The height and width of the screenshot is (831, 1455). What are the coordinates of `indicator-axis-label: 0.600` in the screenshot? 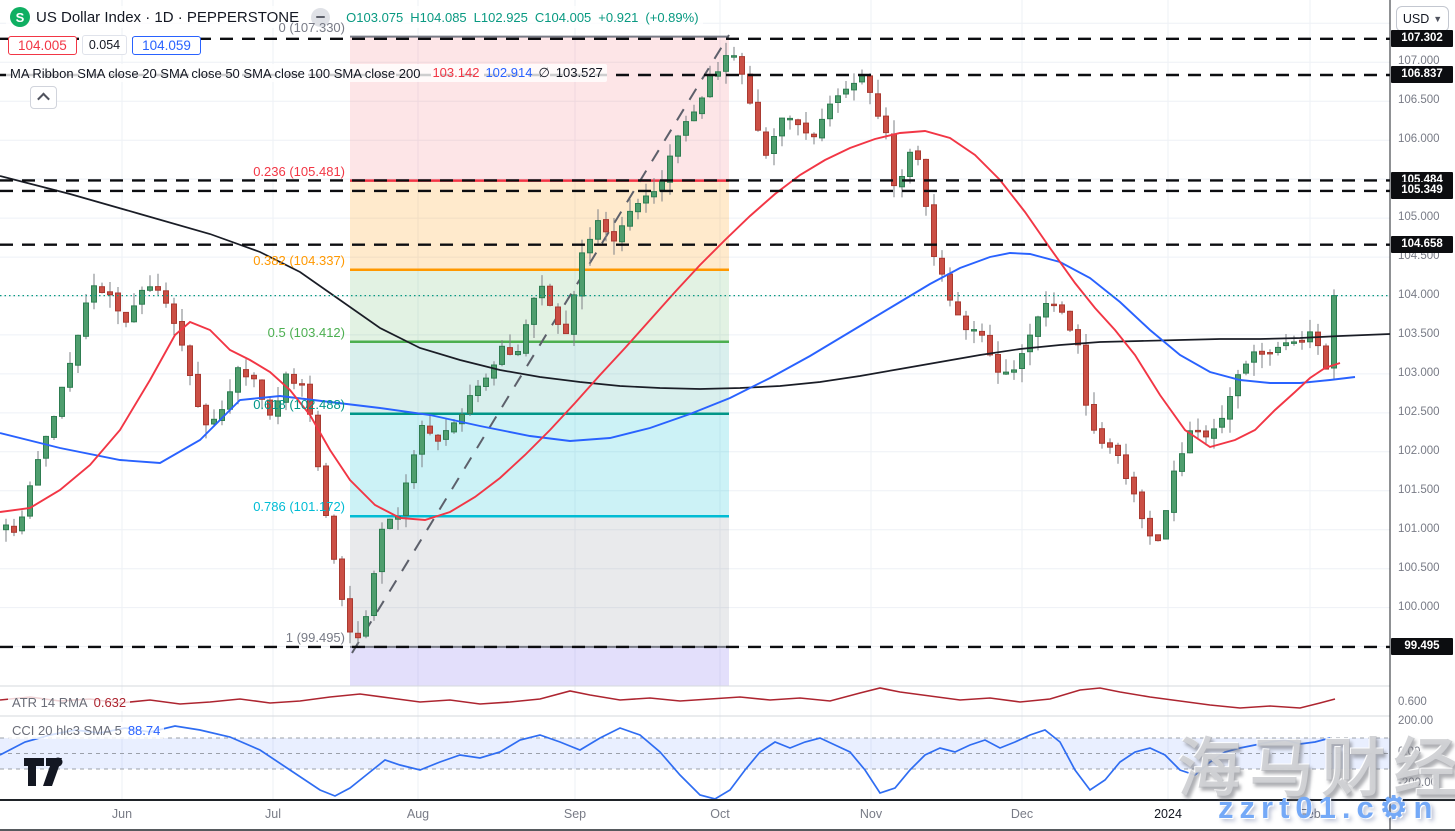 It's located at (1412, 702).